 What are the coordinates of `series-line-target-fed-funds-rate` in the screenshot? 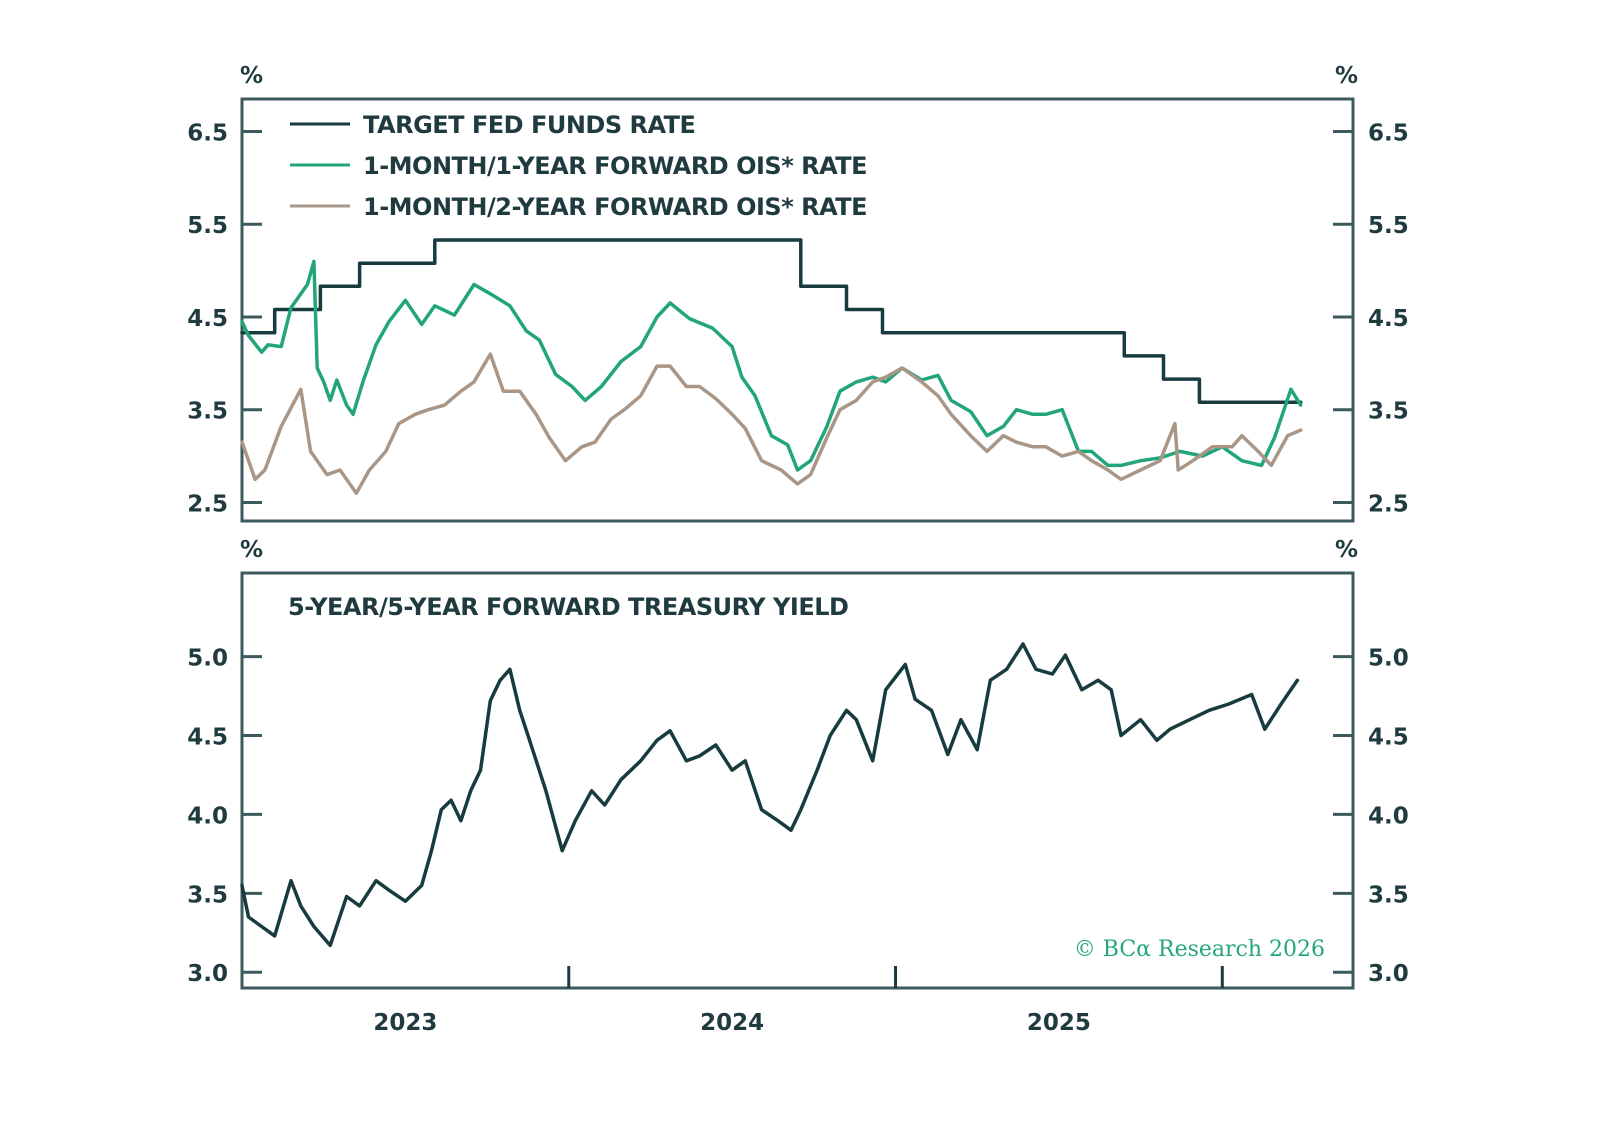 It's located at (771, 321).